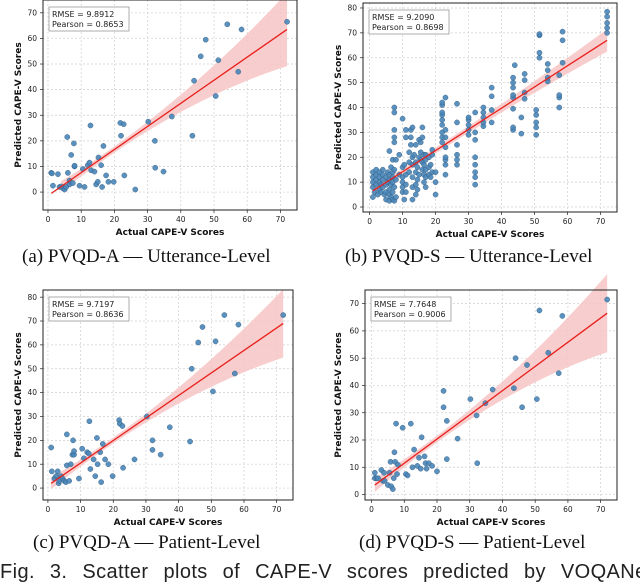 The width and height of the screenshot is (640, 584). Describe the element at coordinates (601, 221) in the screenshot. I see `x-tick-label: 70` at that location.